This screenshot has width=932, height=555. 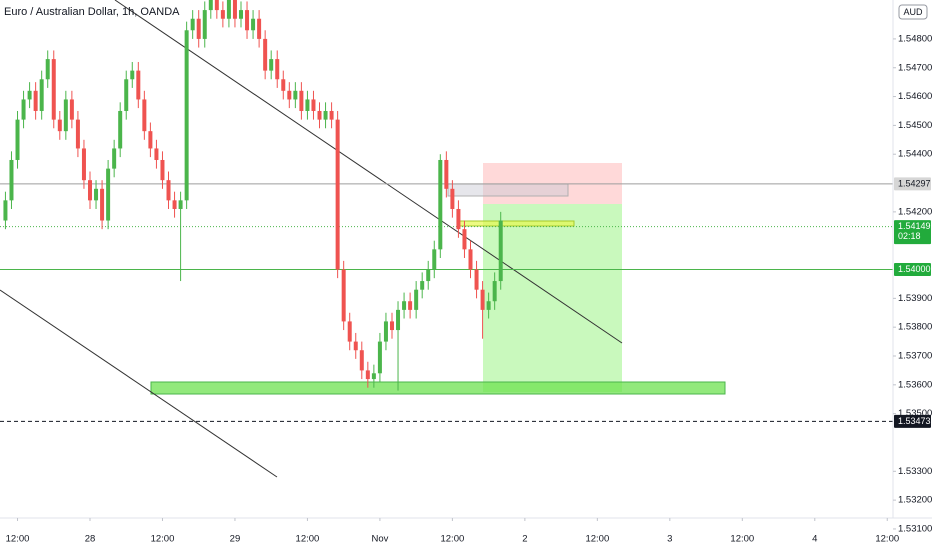 I want to click on x-tick-label: Nov, so click(x=379, y=539).